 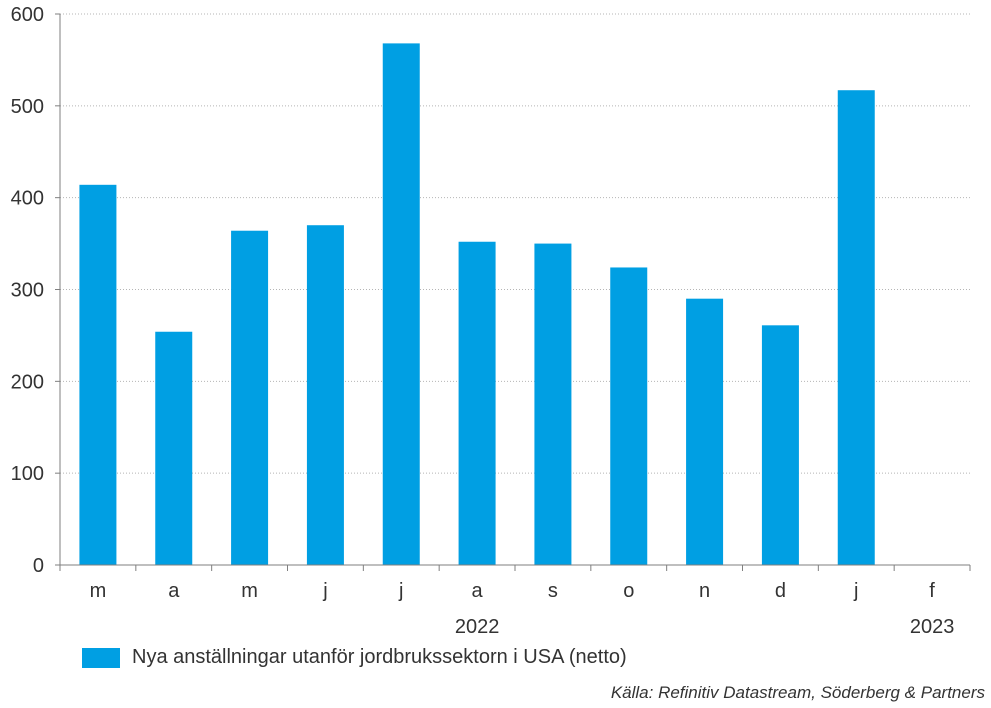 What do you see at coordinates (101, 657) in the screenshot?
I see `legend-swatch` at bounding box center [101, 657].